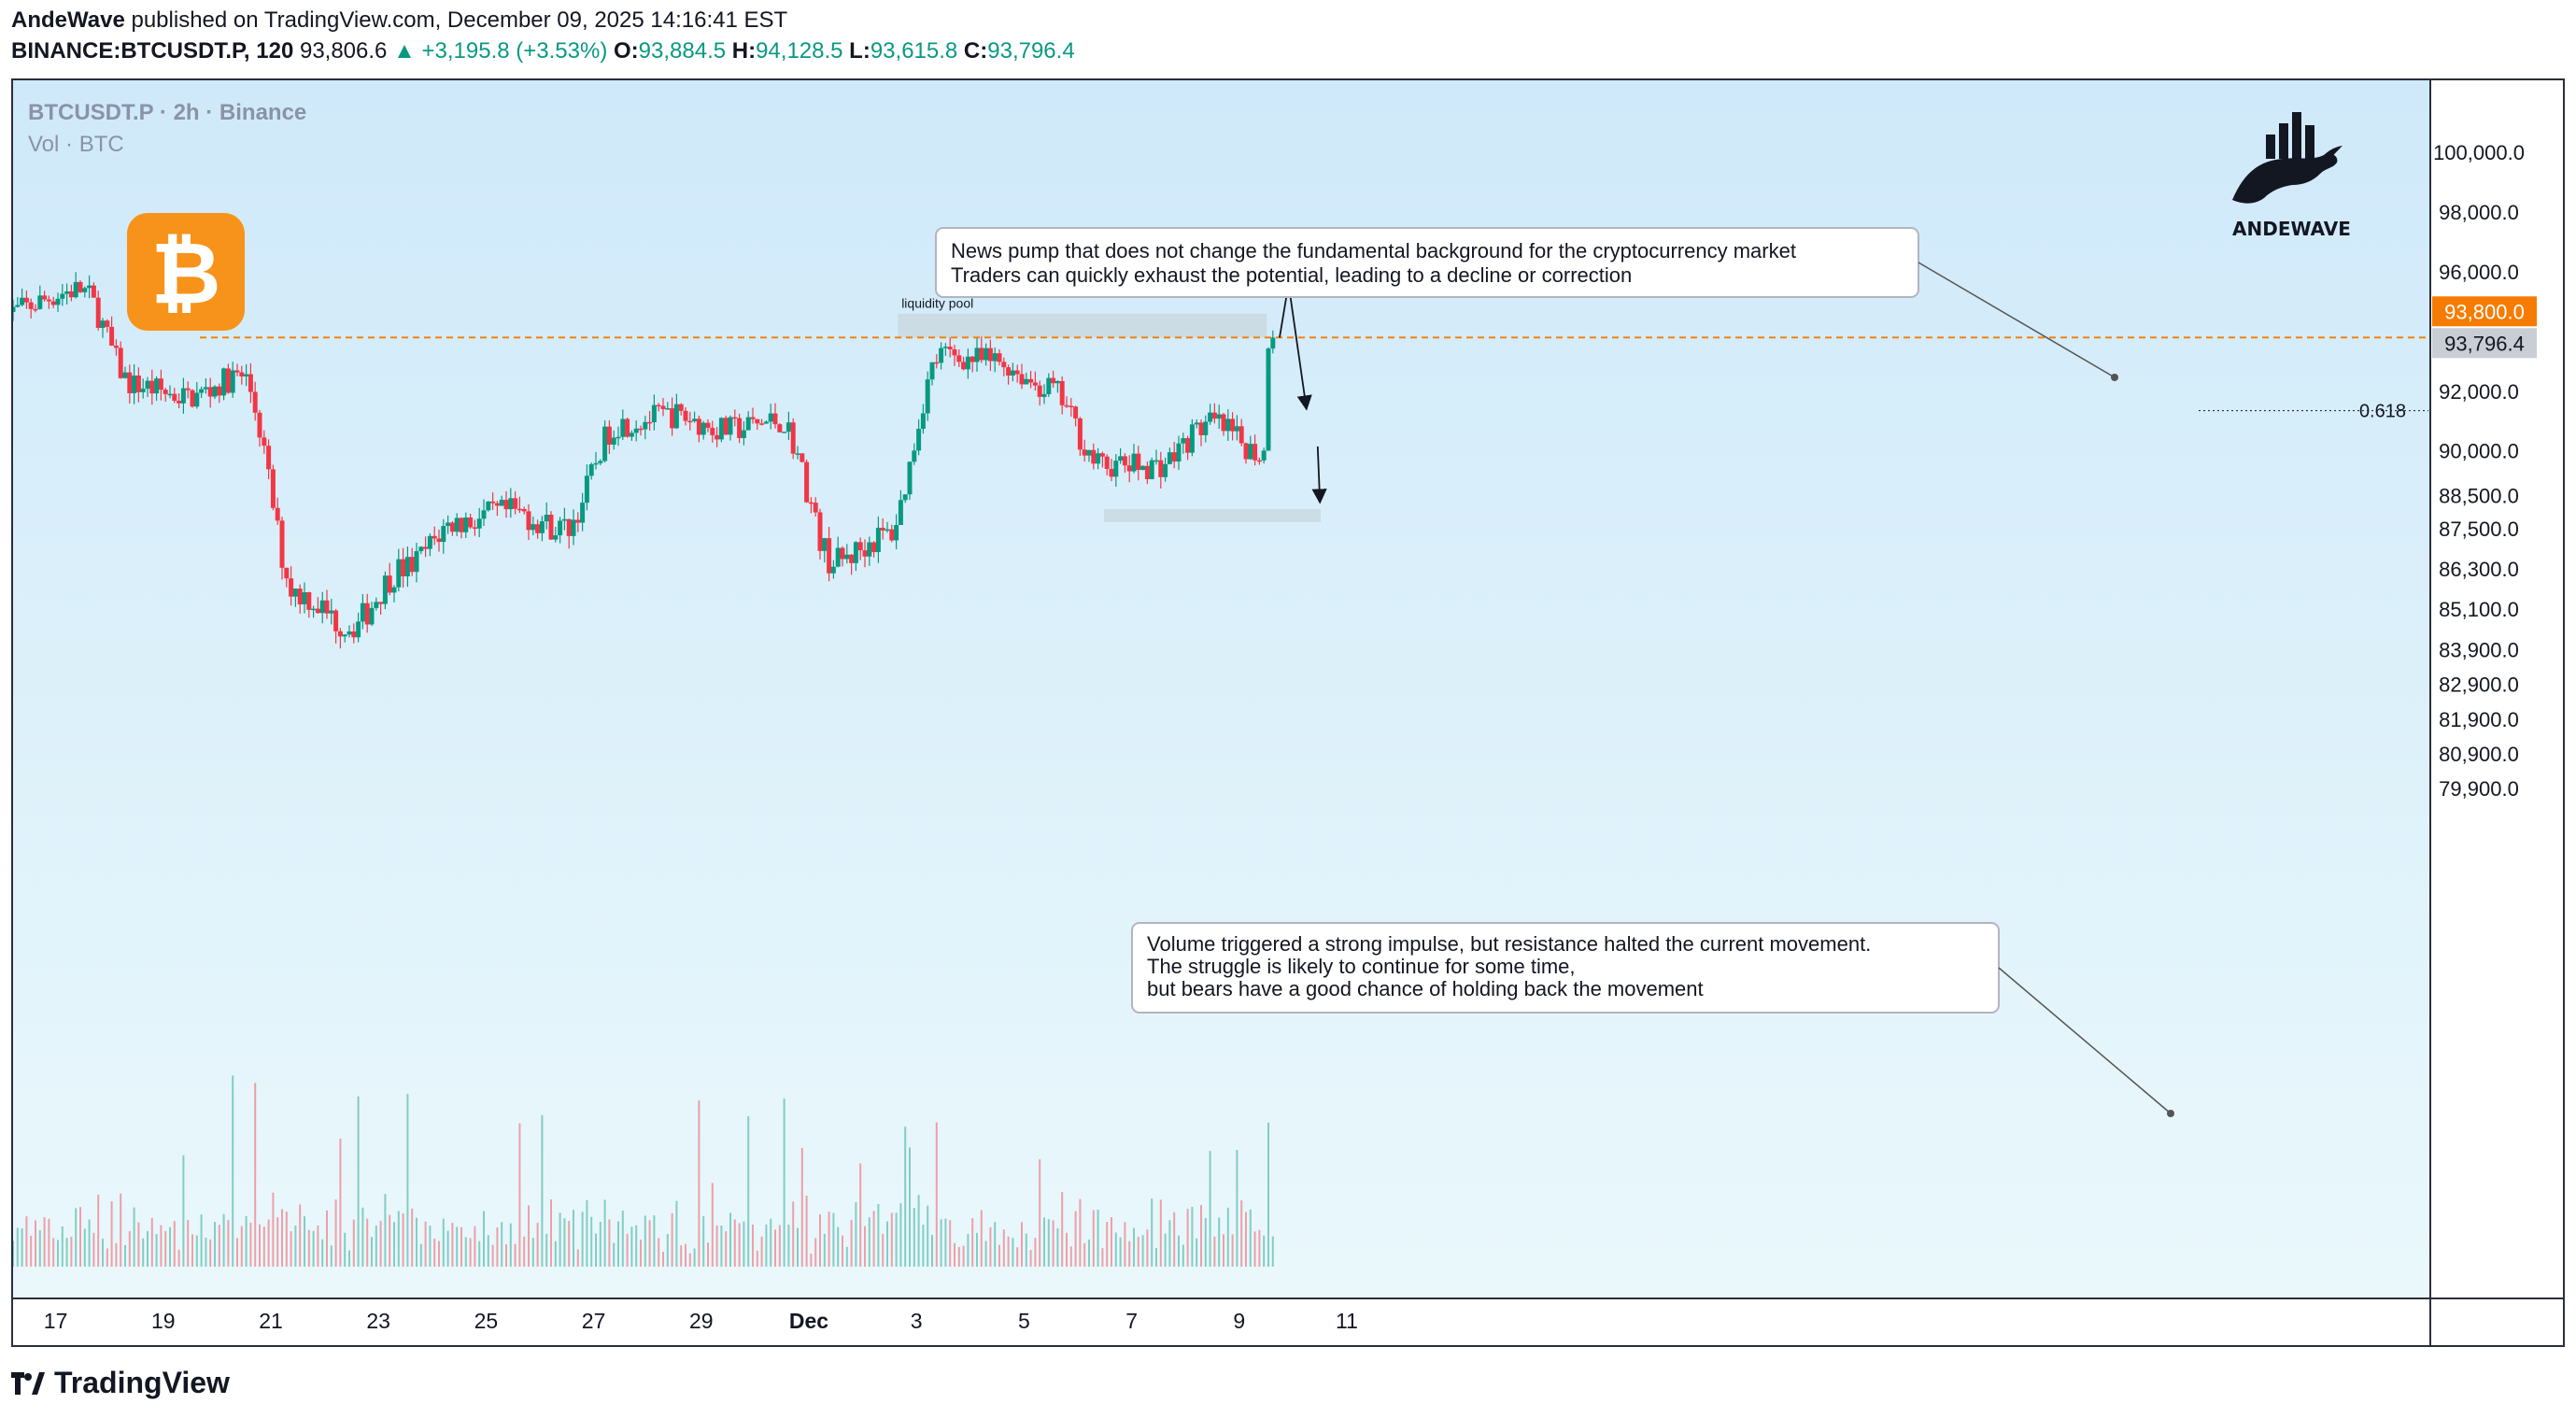 The image size is (2576, 1418). I want to click on price-tick-label: 80,900.0, so click(2479, 754).